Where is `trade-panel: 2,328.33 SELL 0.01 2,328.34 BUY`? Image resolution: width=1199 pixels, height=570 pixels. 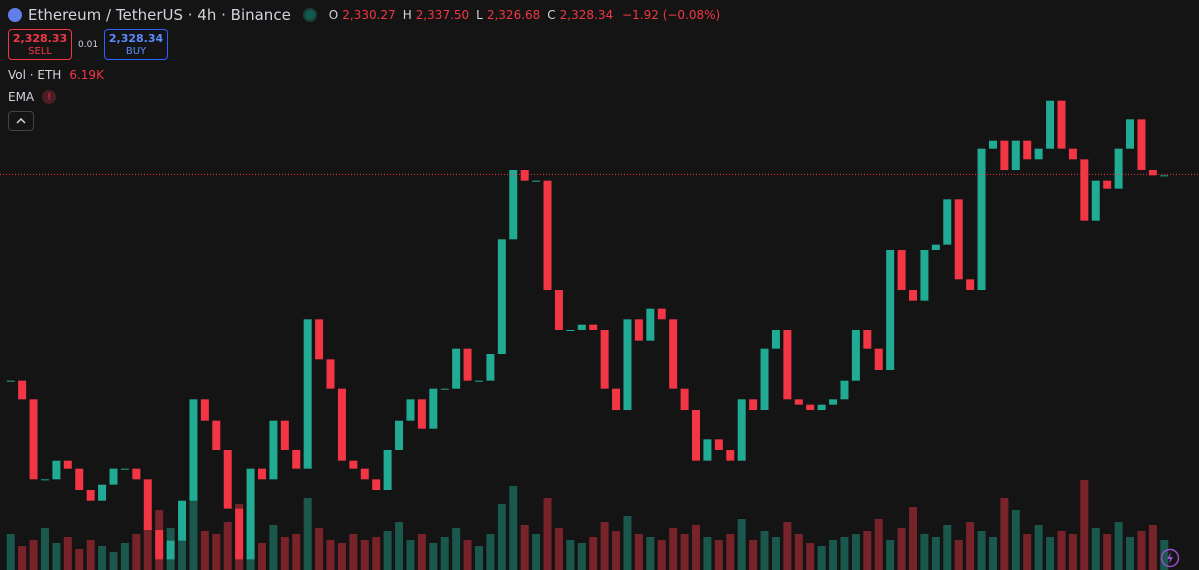 trade-panel: 2,328.33 SELL 0.01 2,328.34 BUY is located at coordinates (88, 44).